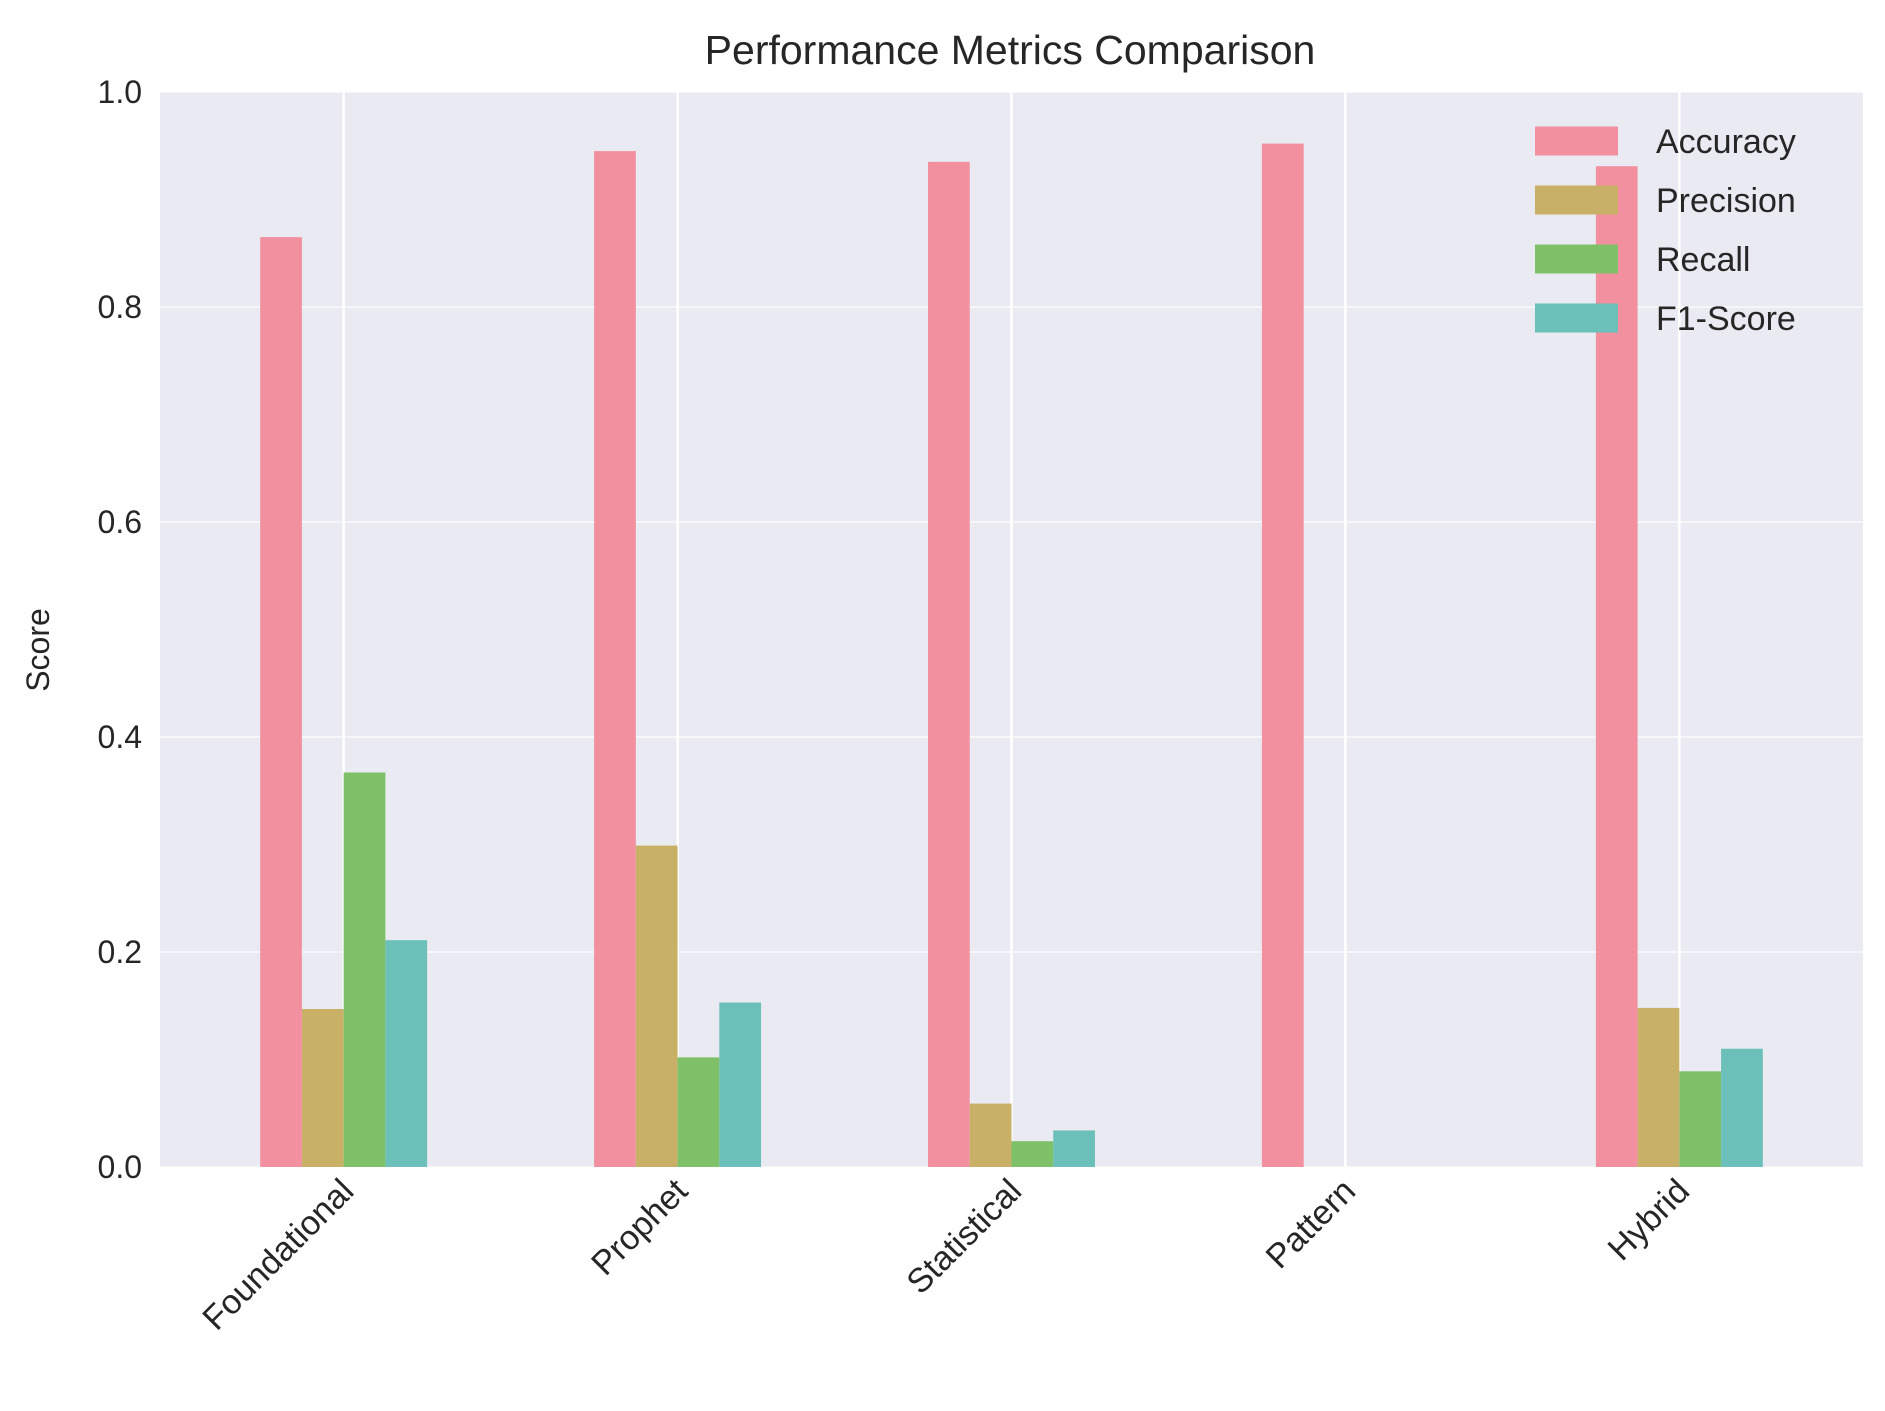  What do you see at coordinates (322, 1087) in the screenshot?
I see `bar-precision-foundational` at bounding box center [322, 1087].